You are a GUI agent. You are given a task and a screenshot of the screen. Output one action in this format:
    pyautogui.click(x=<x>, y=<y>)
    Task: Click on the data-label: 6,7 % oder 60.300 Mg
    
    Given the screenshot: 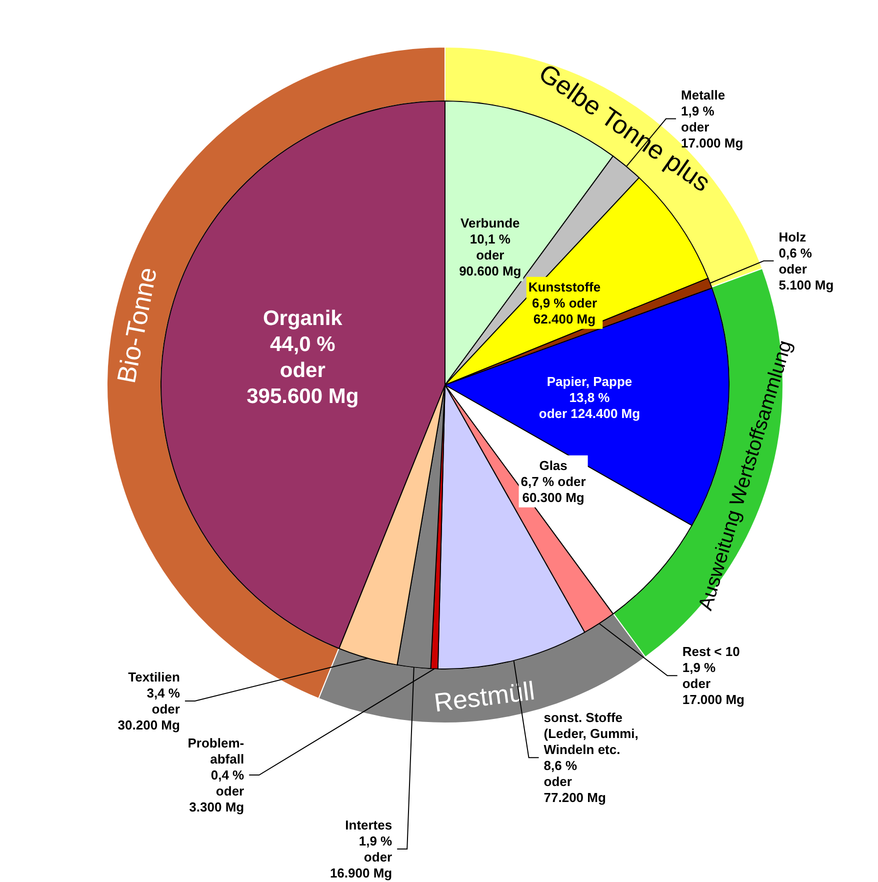 What is the action you would take?
    pyautogui.click(x=553, y=489)
    